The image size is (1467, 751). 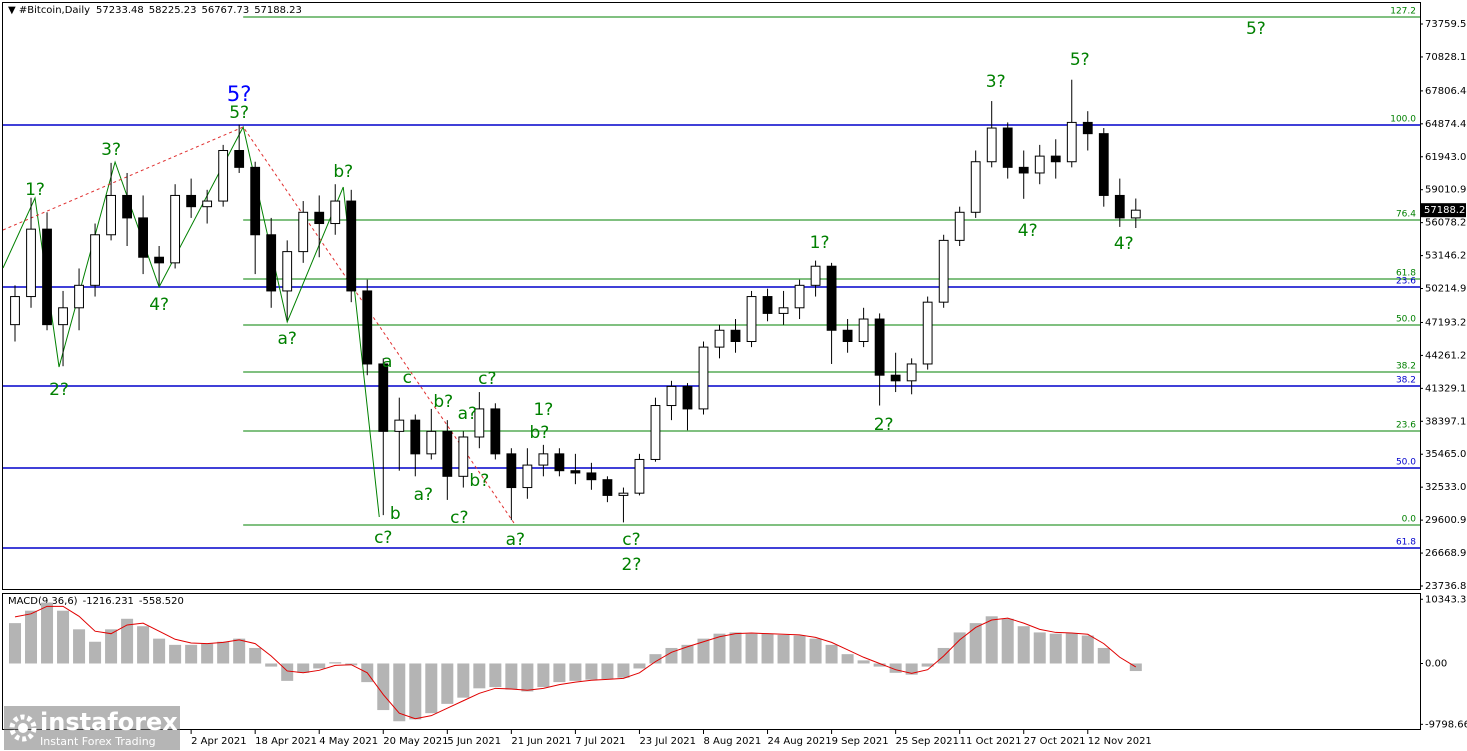 I want to click on level-label: 50.0, so click(x=1406, y=320).